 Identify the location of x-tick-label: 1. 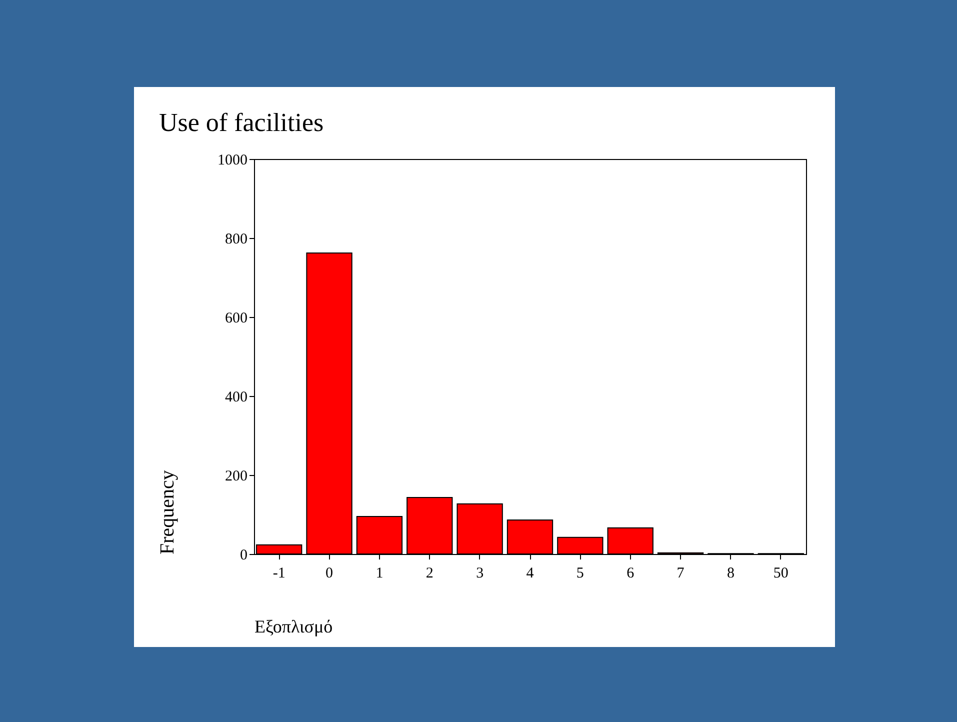
(380, 574).